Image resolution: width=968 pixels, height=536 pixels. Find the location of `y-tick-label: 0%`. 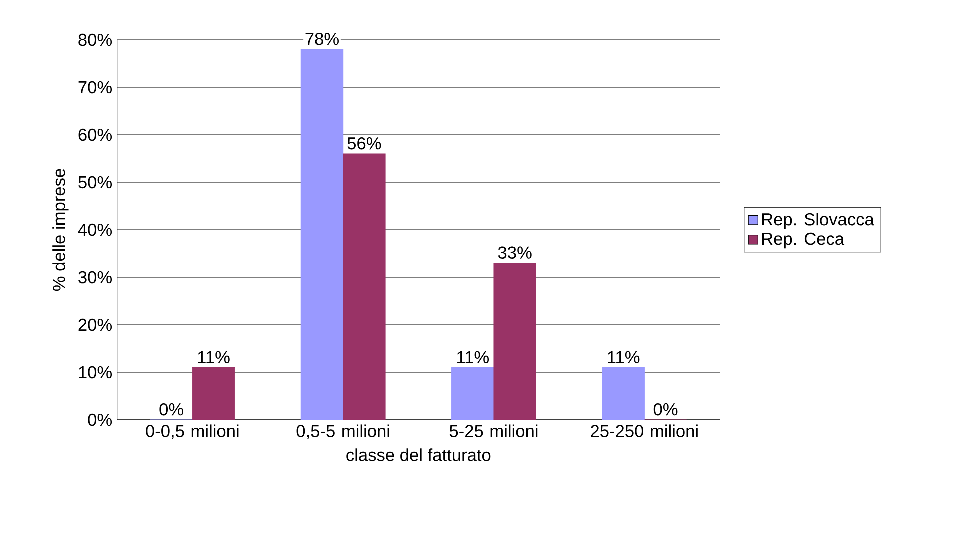

y-tick-label: 0% is located at coordinates (100, 420).